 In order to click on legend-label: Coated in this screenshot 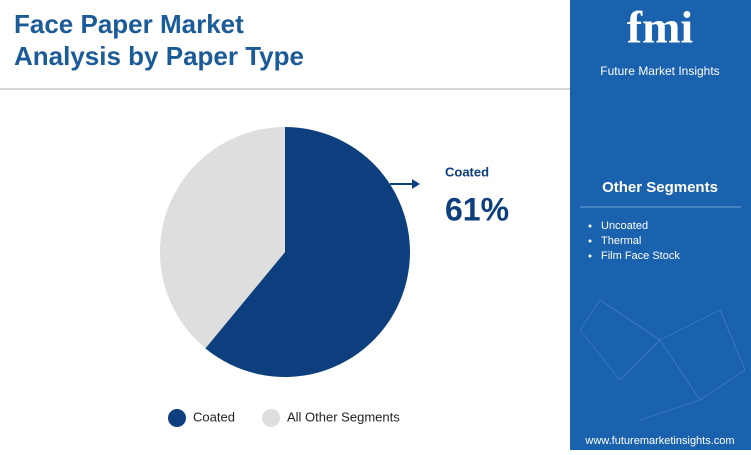, I will do `click(214, 416)`.